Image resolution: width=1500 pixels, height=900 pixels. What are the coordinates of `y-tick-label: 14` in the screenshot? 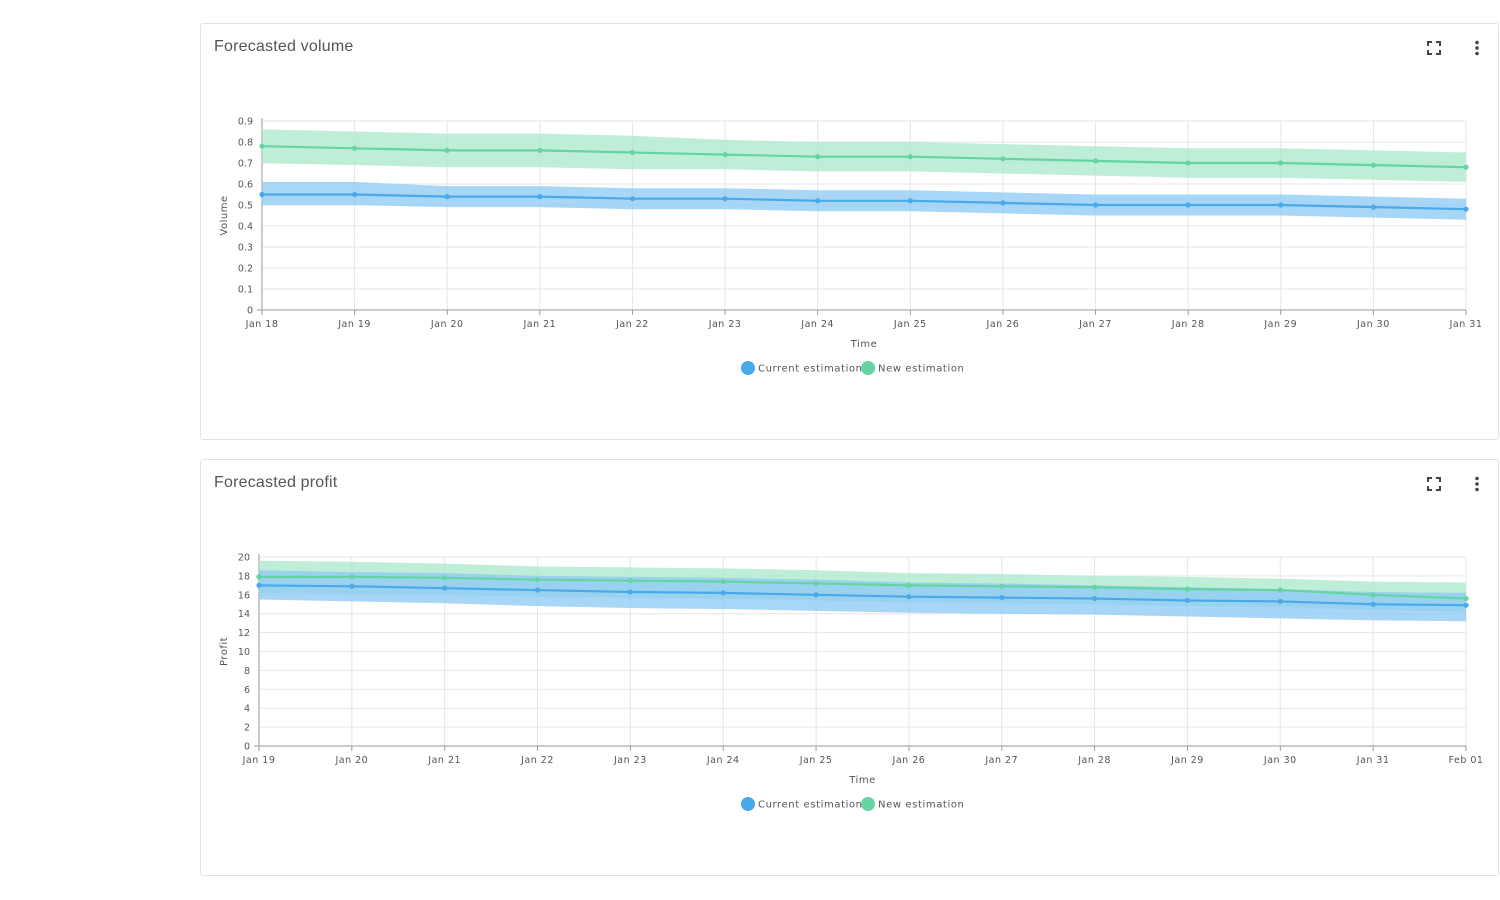 It's located at (244, 614).